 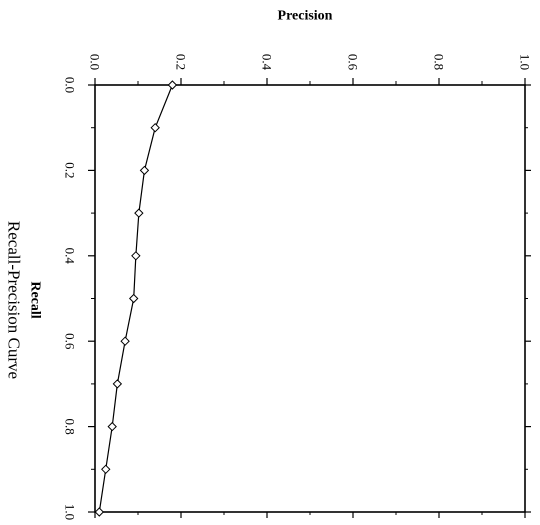 I want to click on recall-tick-label: 0.2, so click(x=70, y=170).